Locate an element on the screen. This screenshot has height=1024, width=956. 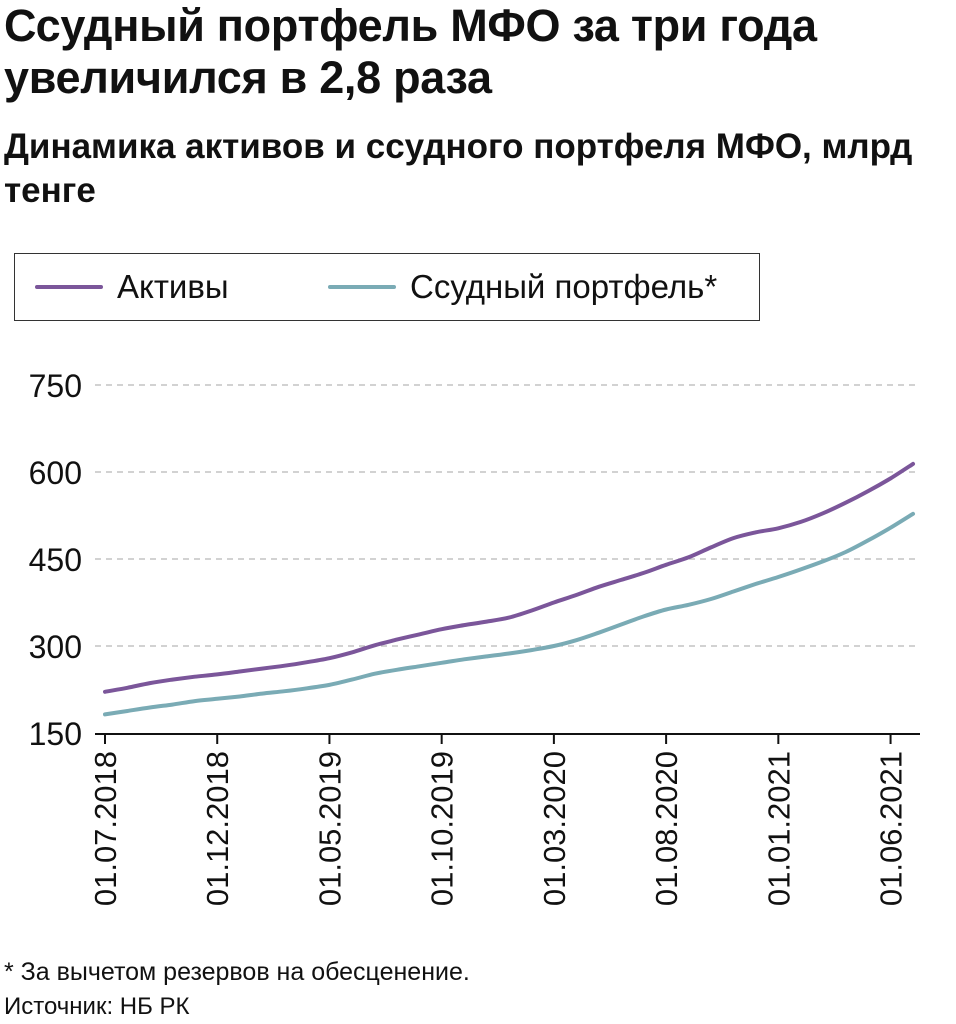
legend-label-loan-portfolio: Ссудный портфель* is located at coordinates (564, 286).